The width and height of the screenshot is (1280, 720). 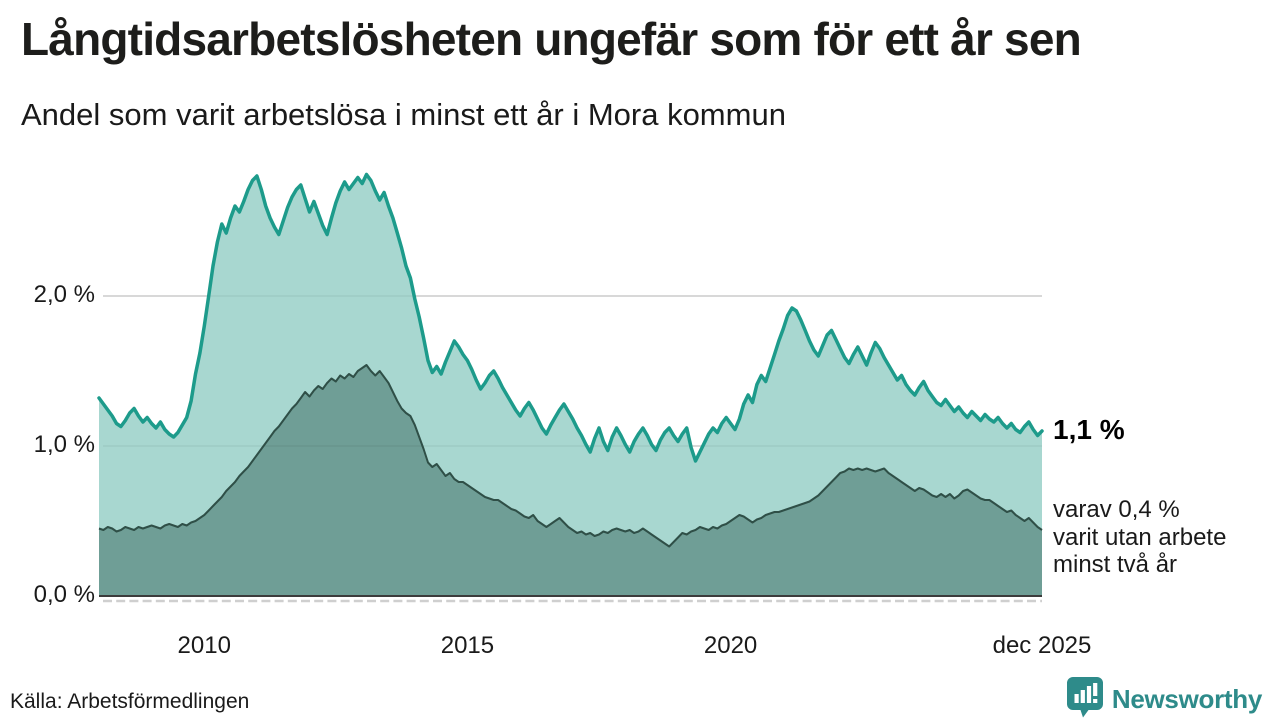 I want to click on newsworthy-logo-icon, so click(x=1085, y=698).